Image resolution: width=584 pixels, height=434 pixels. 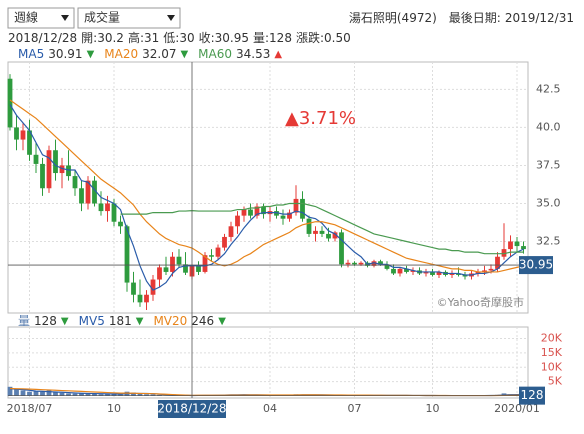 I want to click on x-tick-label: 2020/01, so click(x=517, y=408).